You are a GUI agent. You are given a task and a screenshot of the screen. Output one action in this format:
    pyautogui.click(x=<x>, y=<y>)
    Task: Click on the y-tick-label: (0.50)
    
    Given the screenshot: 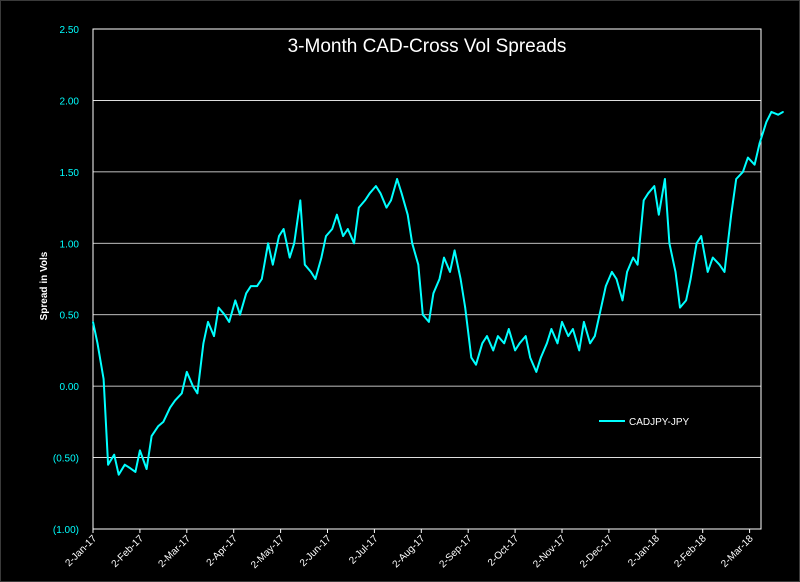 What is the action you would take?
    pyautogui.click(x=66, y=459)
    